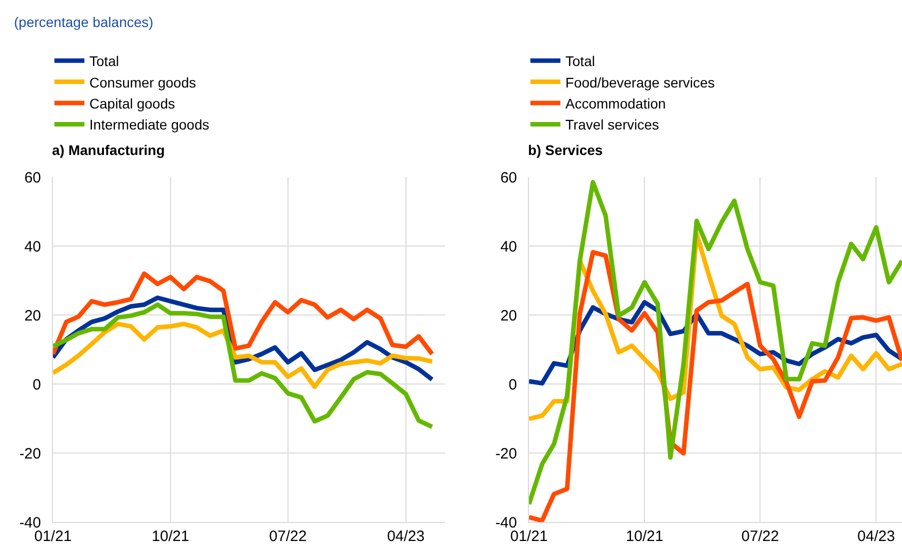 The image size is (902, 548). Describe the element at coordinates (84, 22) in the screenshot. I see `text: (percentage balances)` at that location.